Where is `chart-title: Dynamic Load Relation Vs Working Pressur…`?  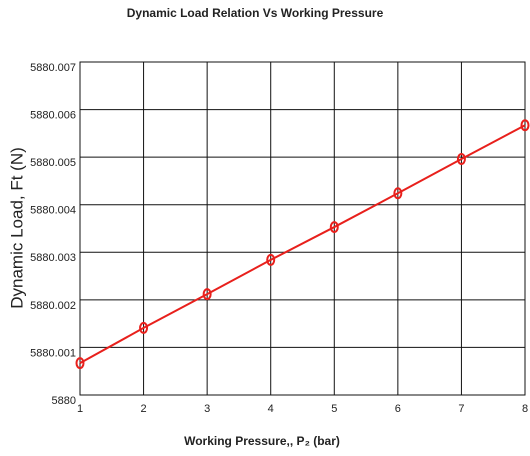 chart-title: Dynamic Load Relation Vs Working Pressur… is located at coordinates (255, 13).